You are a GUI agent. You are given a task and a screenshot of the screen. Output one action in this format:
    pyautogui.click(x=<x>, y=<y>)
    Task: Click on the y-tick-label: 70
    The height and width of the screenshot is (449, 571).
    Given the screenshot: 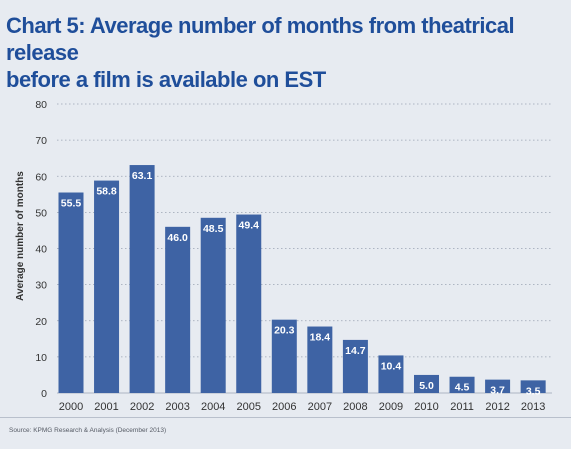 What is the action you would take?
    pyautogui.click(x=41, y=141)
    